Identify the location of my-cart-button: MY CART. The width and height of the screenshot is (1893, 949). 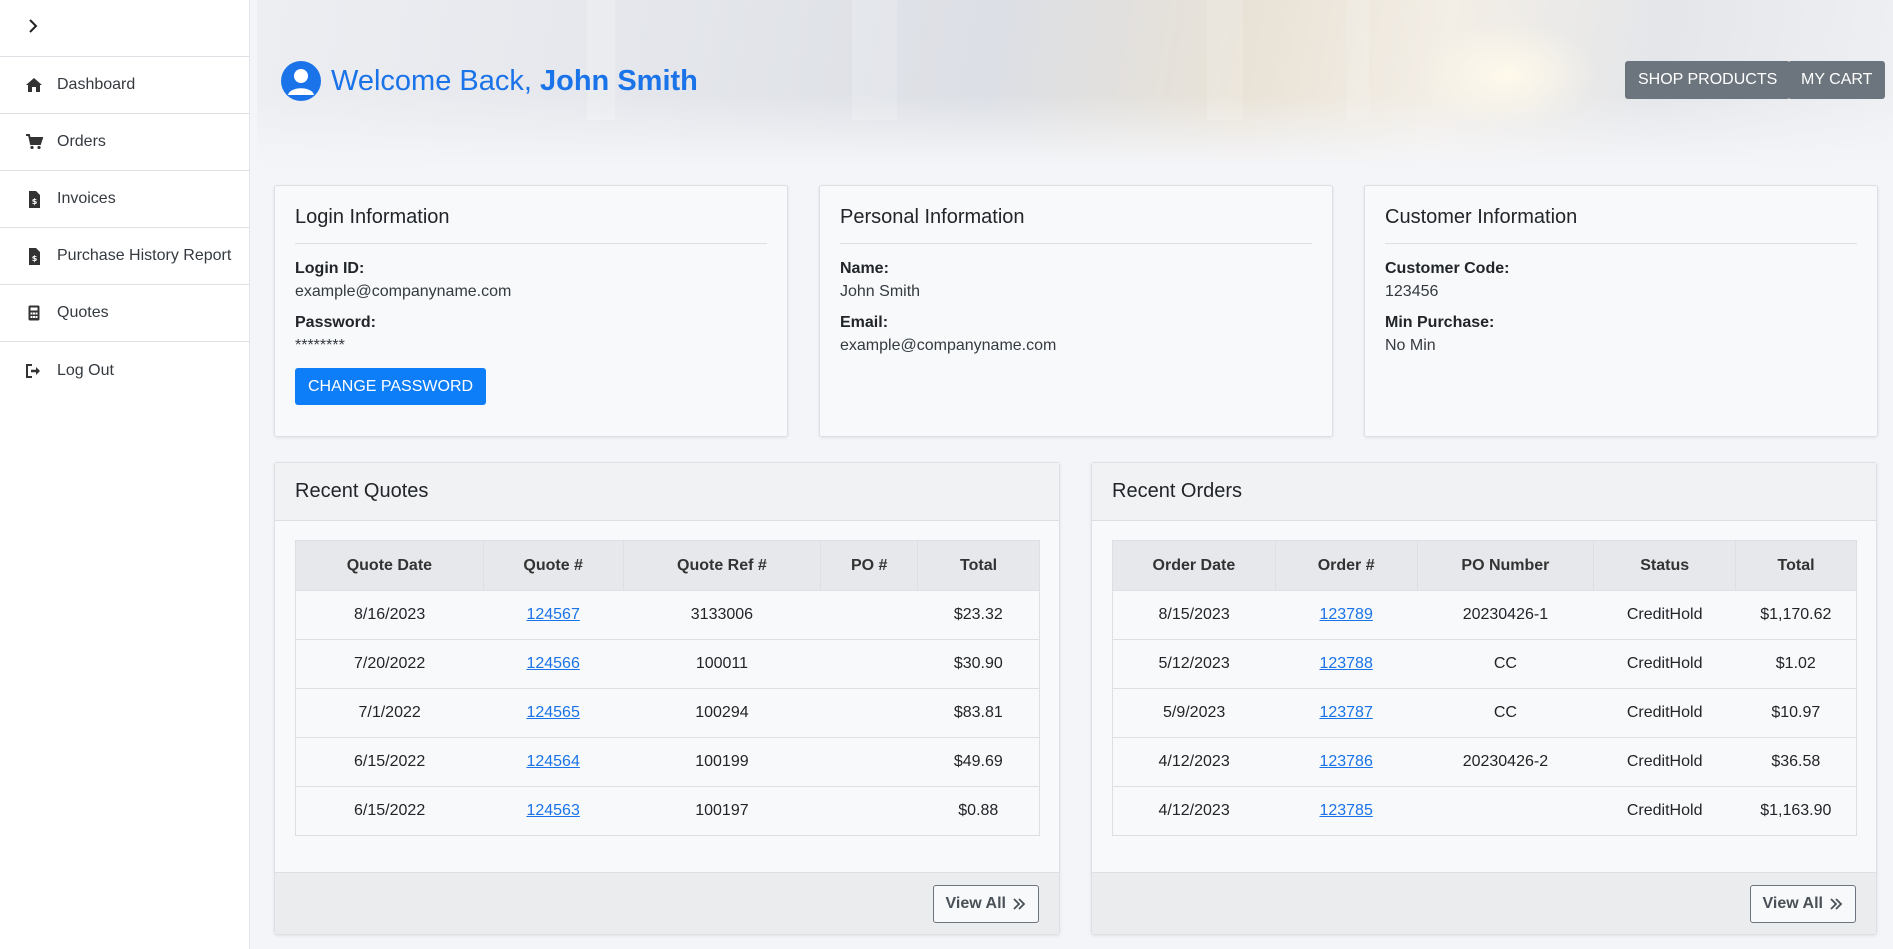
(1837, 80).